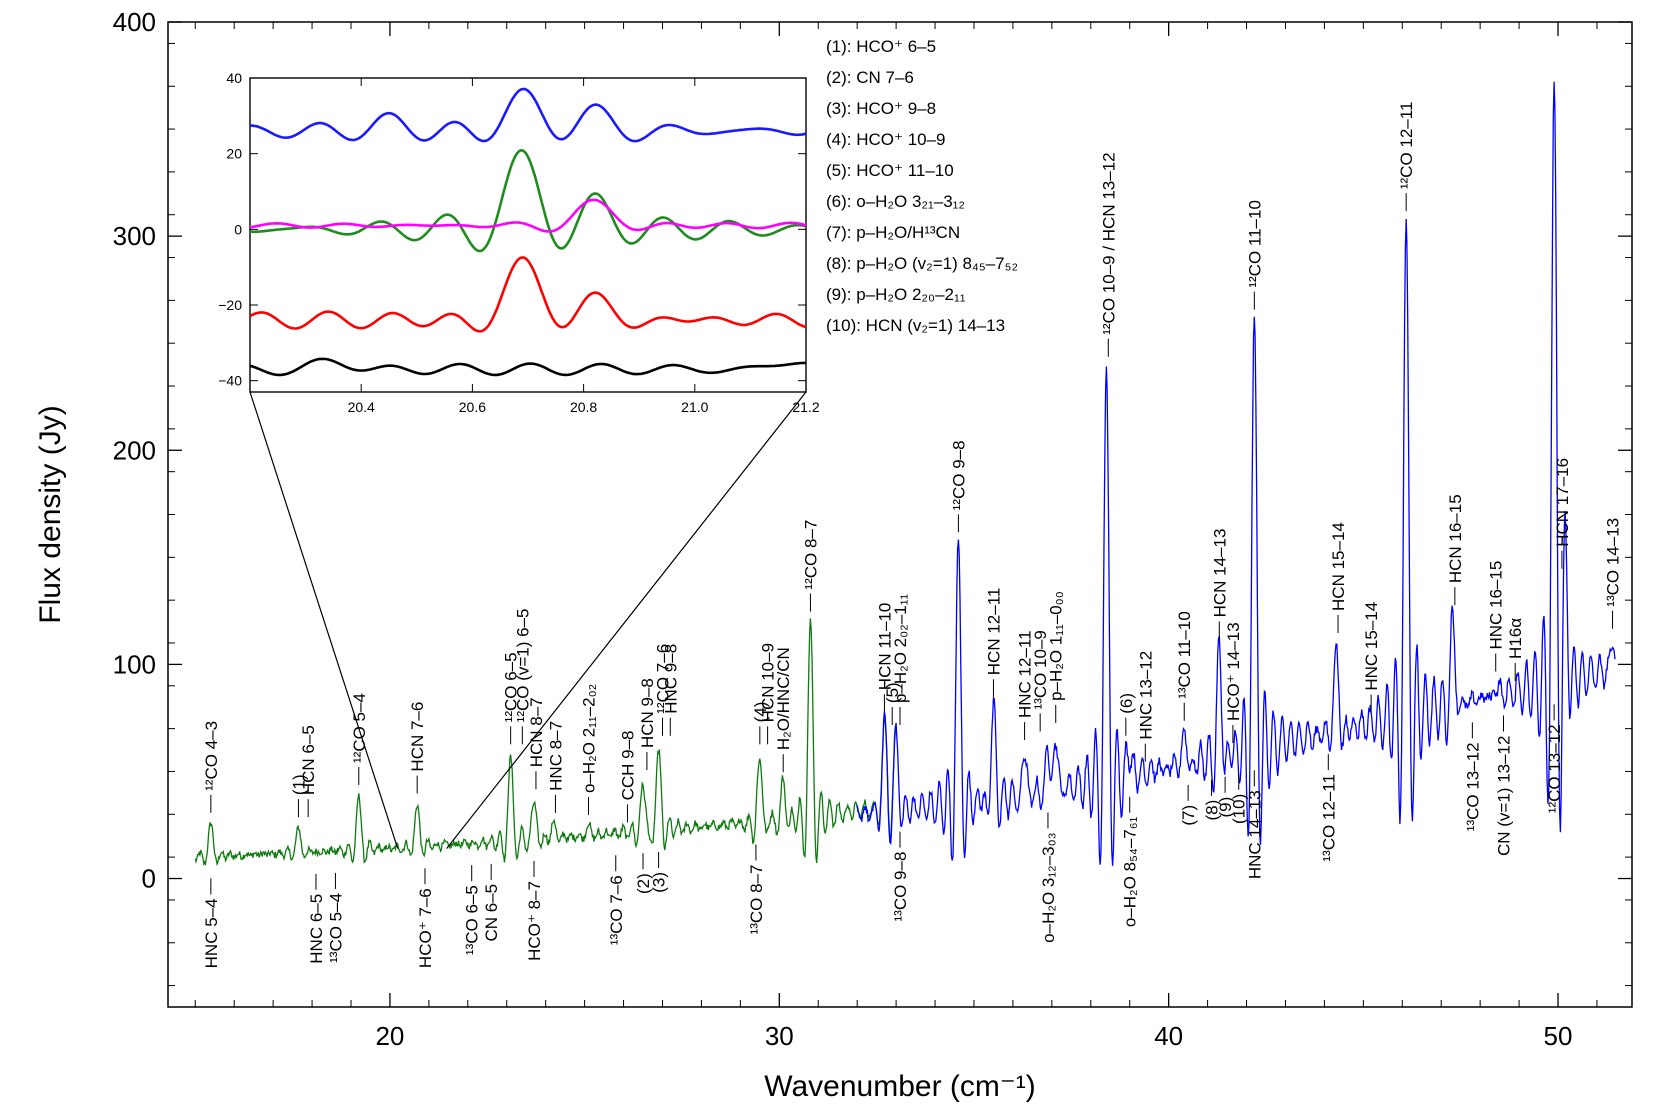 The image size is (1667, 1116). What do you see at coordinates (472, 920) in the screenshot?
I see `annotation-label-below: ¹³CO 6–5` at bounding box center [472, 920].